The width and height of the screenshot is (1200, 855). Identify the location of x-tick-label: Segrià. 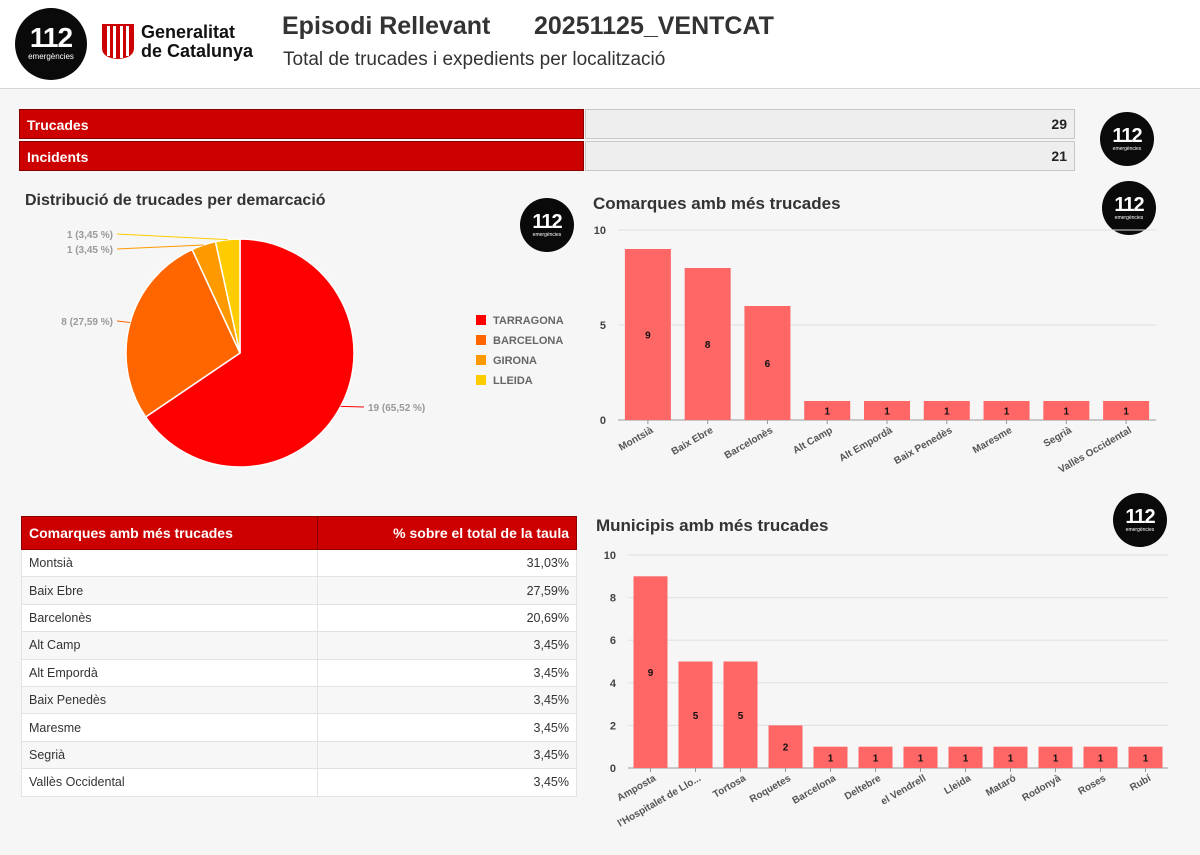
(1058, 437).